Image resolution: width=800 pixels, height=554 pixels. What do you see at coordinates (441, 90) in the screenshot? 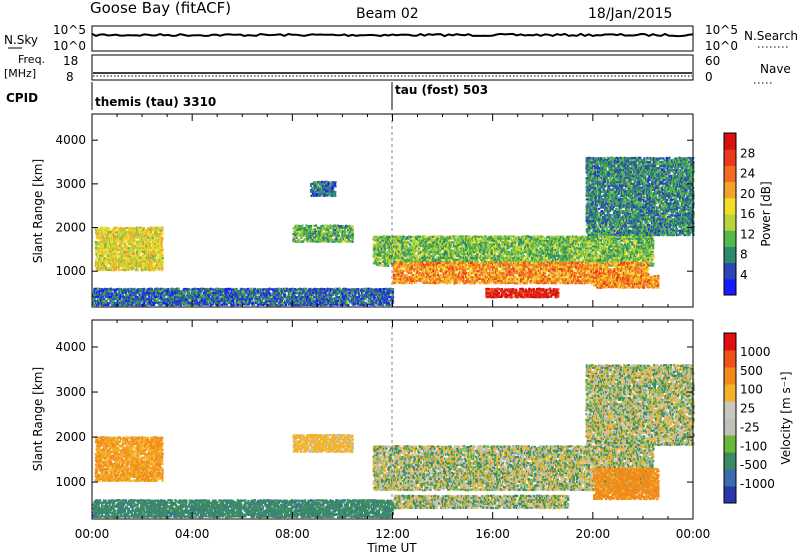
I see `cpid-segment-2: tau (fost) 503` at bounding box center [441, 90].